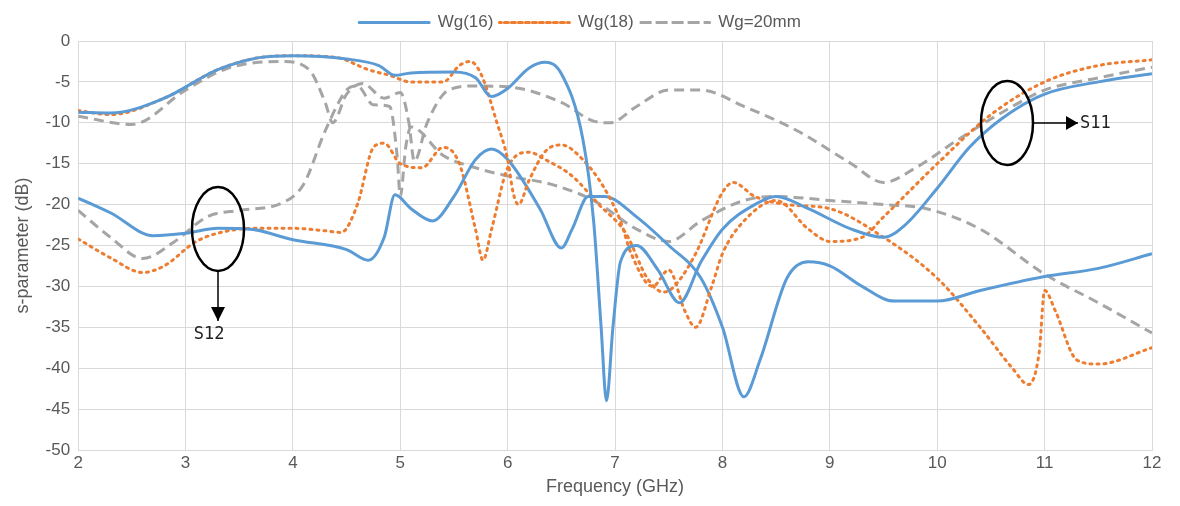  Describe the element at coordinates (937, 462) in the screenshot. I see `x-tick-label: 10` at that location.